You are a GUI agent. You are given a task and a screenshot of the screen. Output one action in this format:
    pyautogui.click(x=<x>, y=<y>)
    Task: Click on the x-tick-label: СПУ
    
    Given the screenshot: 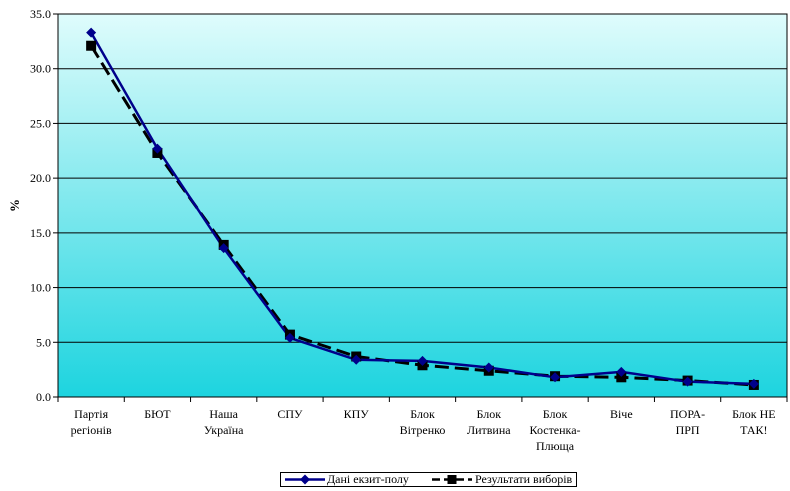 What is the action you would take?
    pyautogui.click(x=290, y=414)
    